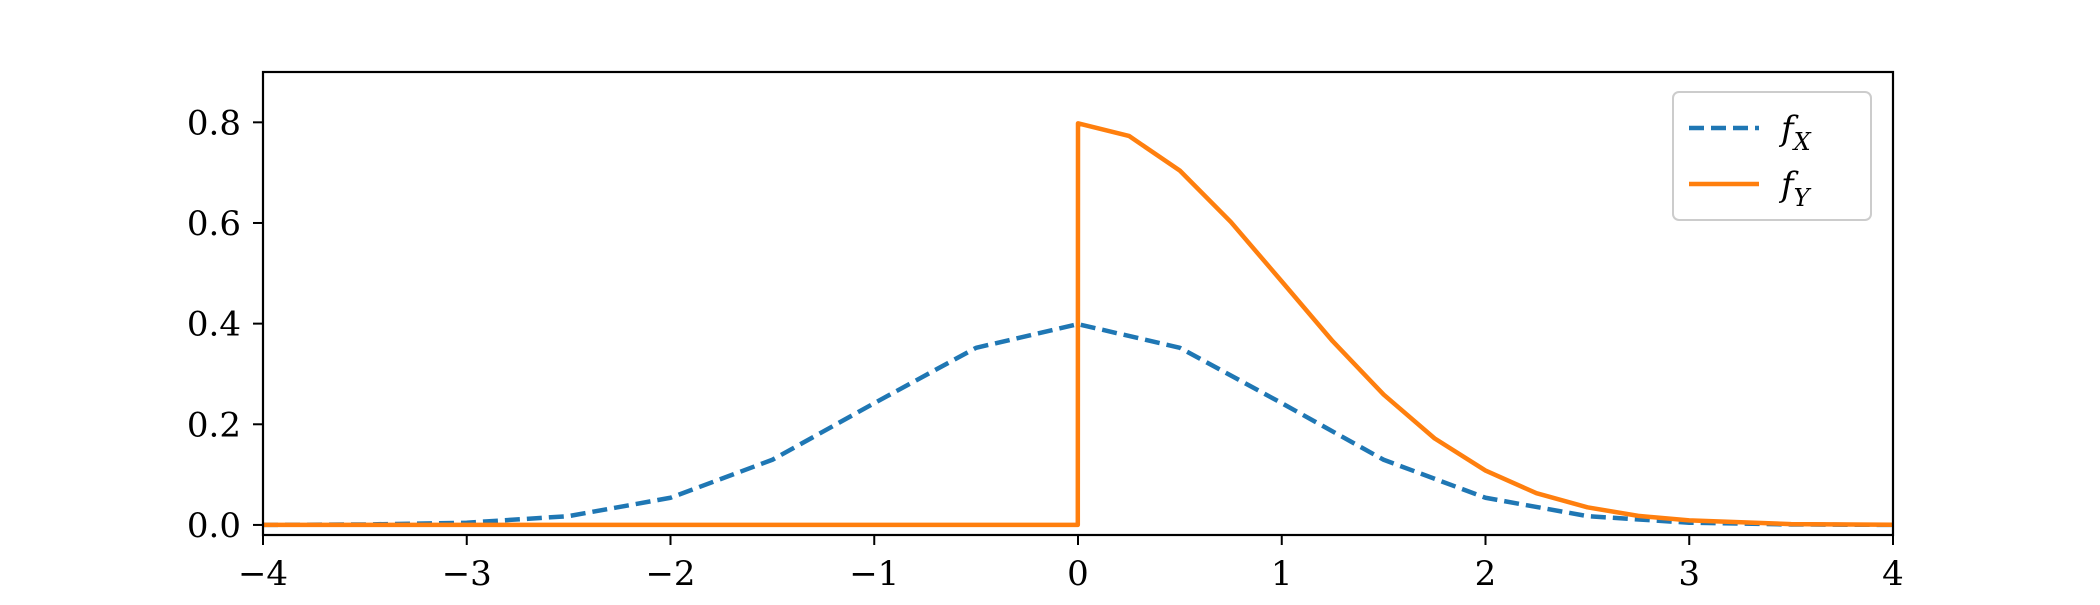  What do you see at coordinates (1772, 156) in the screenshot?
I see `legend-box` at bounding box center [1772, 156].